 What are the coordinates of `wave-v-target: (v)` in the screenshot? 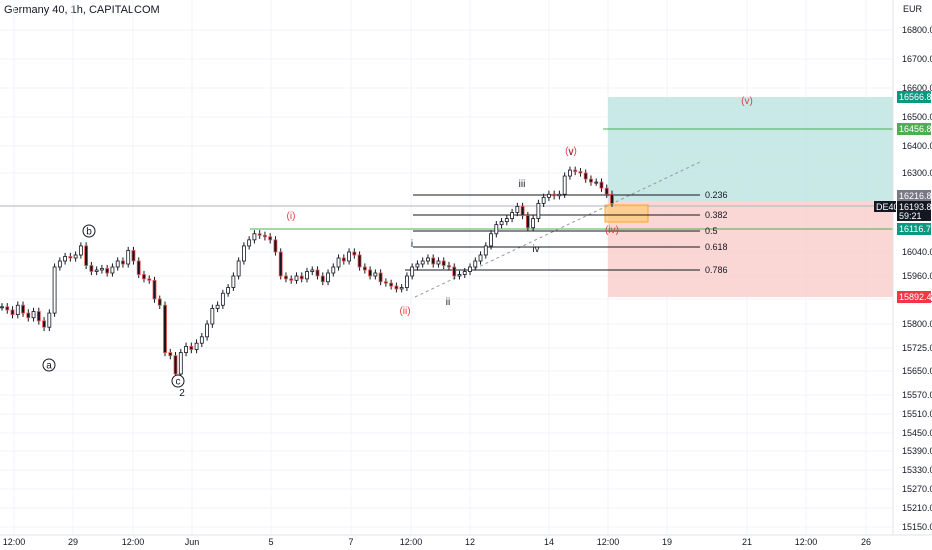 It's located at (747, 101).